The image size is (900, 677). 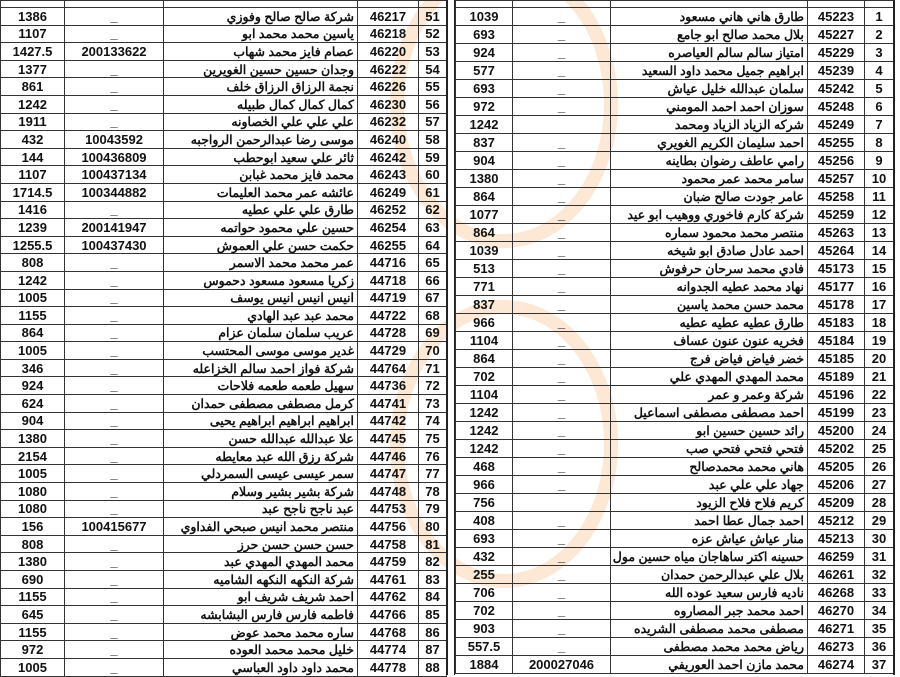 What do you see at coordinates (879, 142) in the screenshot?
I see `row-number-cell: 8` at bounding box center [879, 142].